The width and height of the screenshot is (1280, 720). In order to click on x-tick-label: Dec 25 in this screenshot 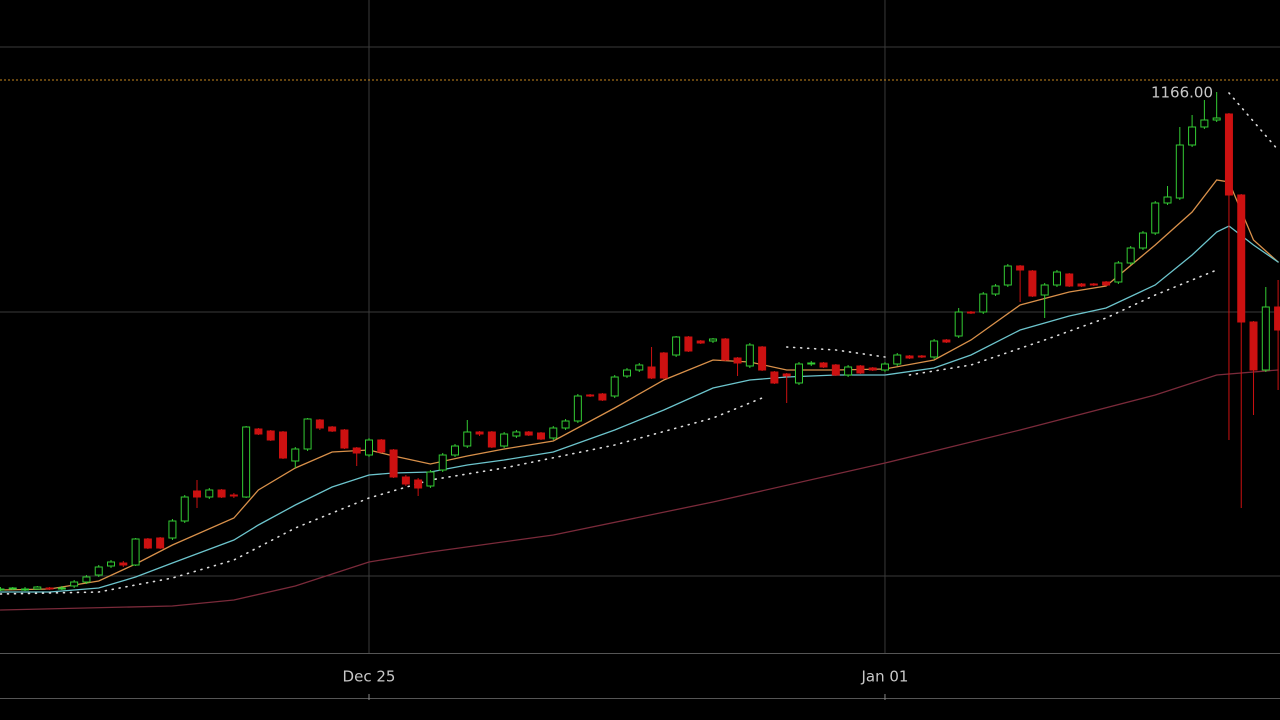, I will do `click(369, 677)`.